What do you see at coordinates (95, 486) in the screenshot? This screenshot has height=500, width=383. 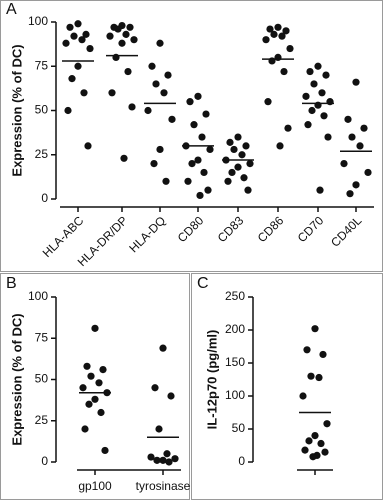 I see `x-tick-label: gp100` at bounding box center [95, 486].